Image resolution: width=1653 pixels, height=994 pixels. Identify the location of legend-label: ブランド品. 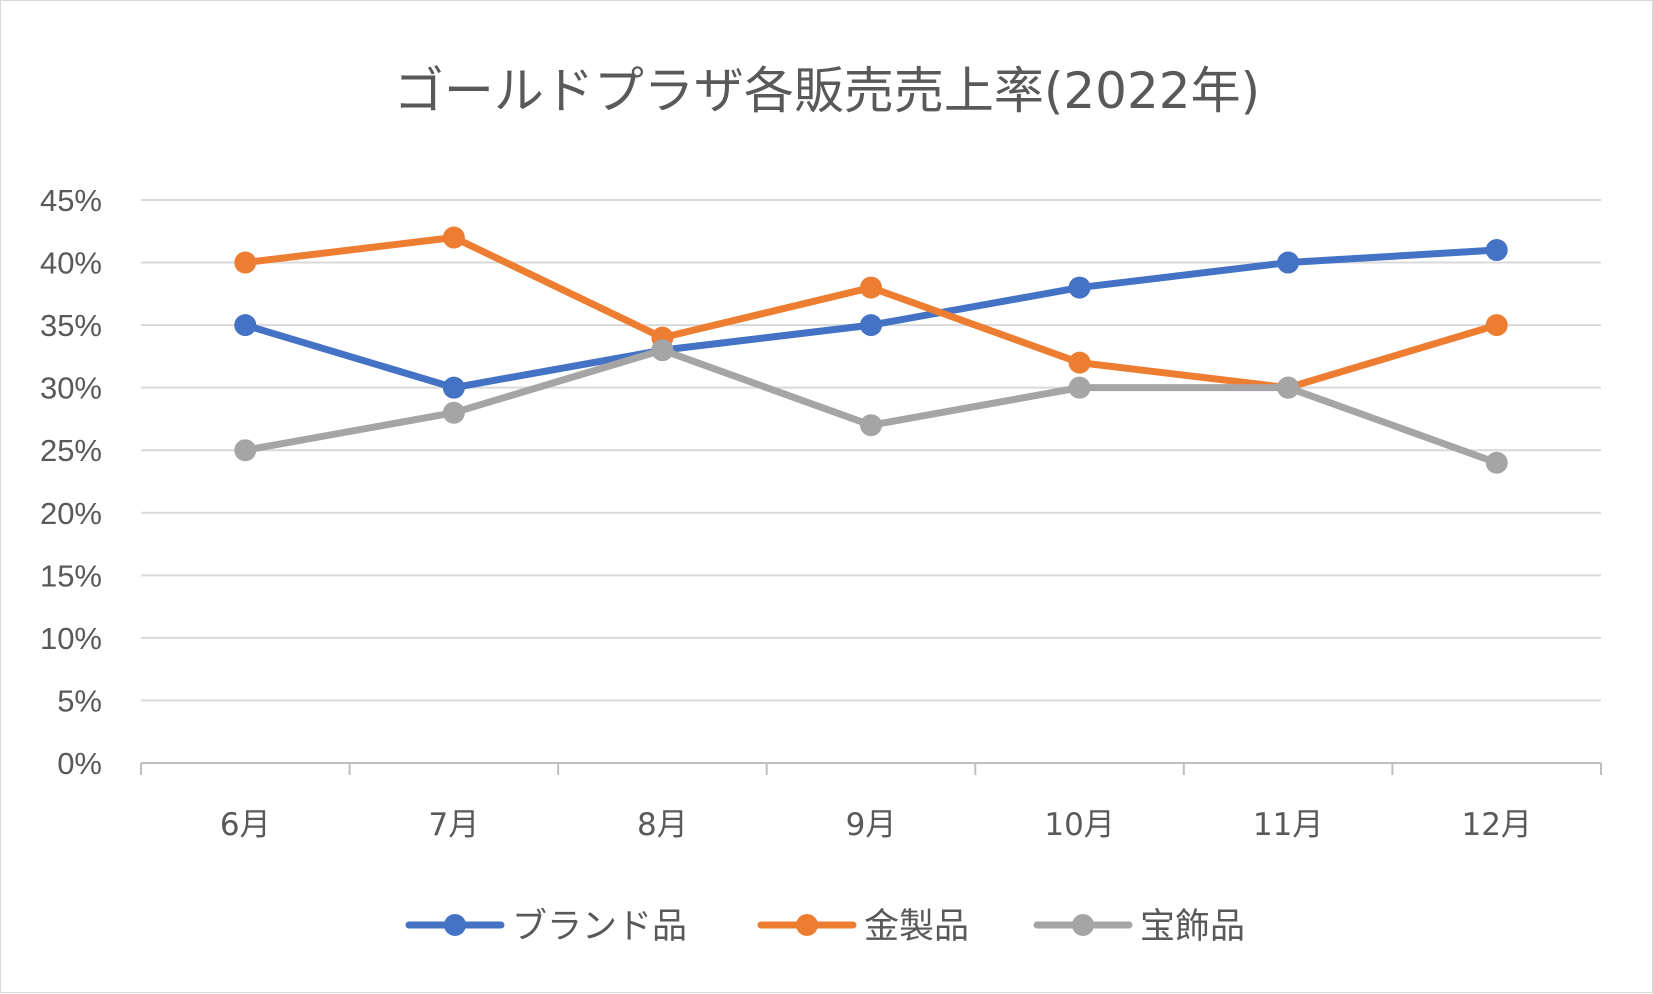
(599, 927).